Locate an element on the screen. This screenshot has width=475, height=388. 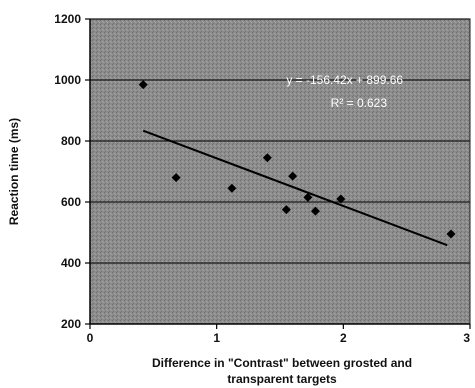
y-tick-label: 400 is located at coordinates (71, 263).